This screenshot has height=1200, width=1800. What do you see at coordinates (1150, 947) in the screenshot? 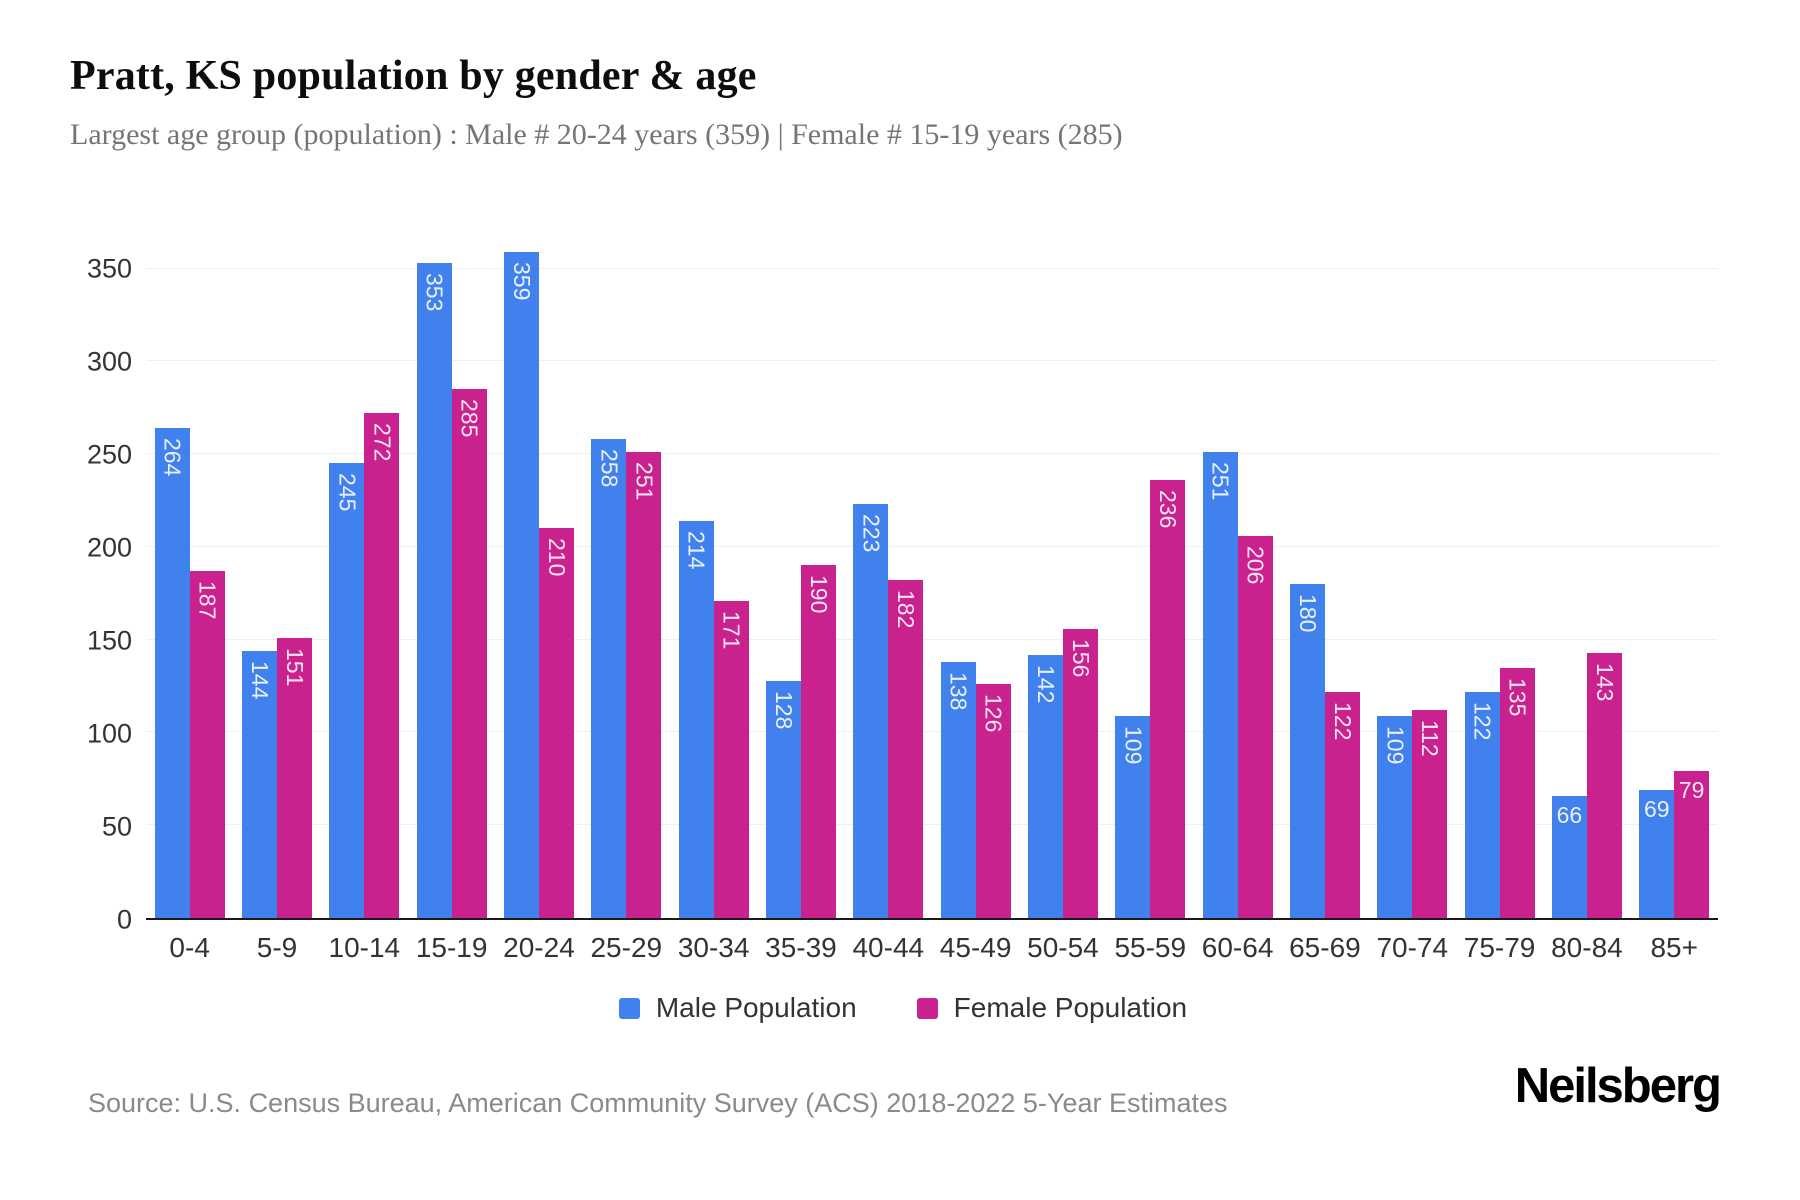
I see `x-axis-label-55-59: 55-59` at bounding box center [1150, 947].